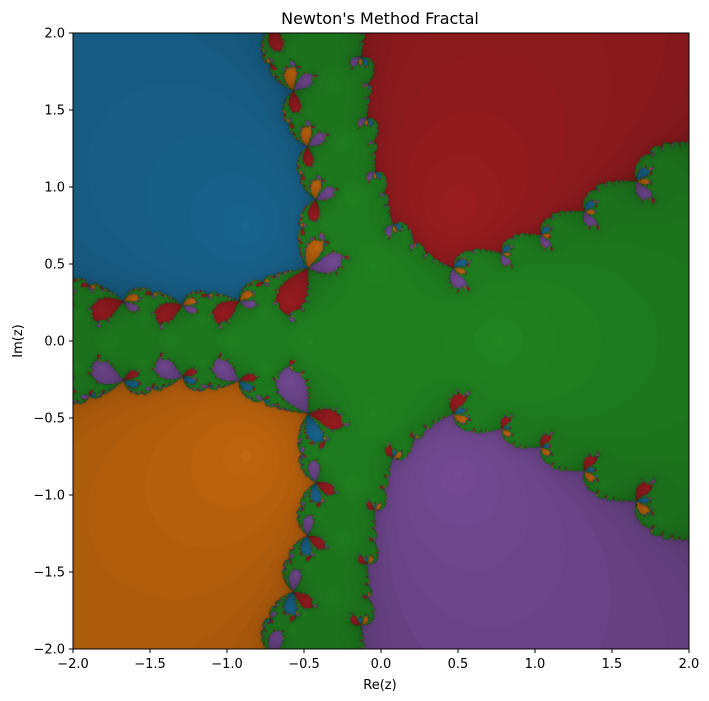  Describe the element at coordinates (49, 573) in the screenshot. I see `y-tick-label: −1.5` at that location.